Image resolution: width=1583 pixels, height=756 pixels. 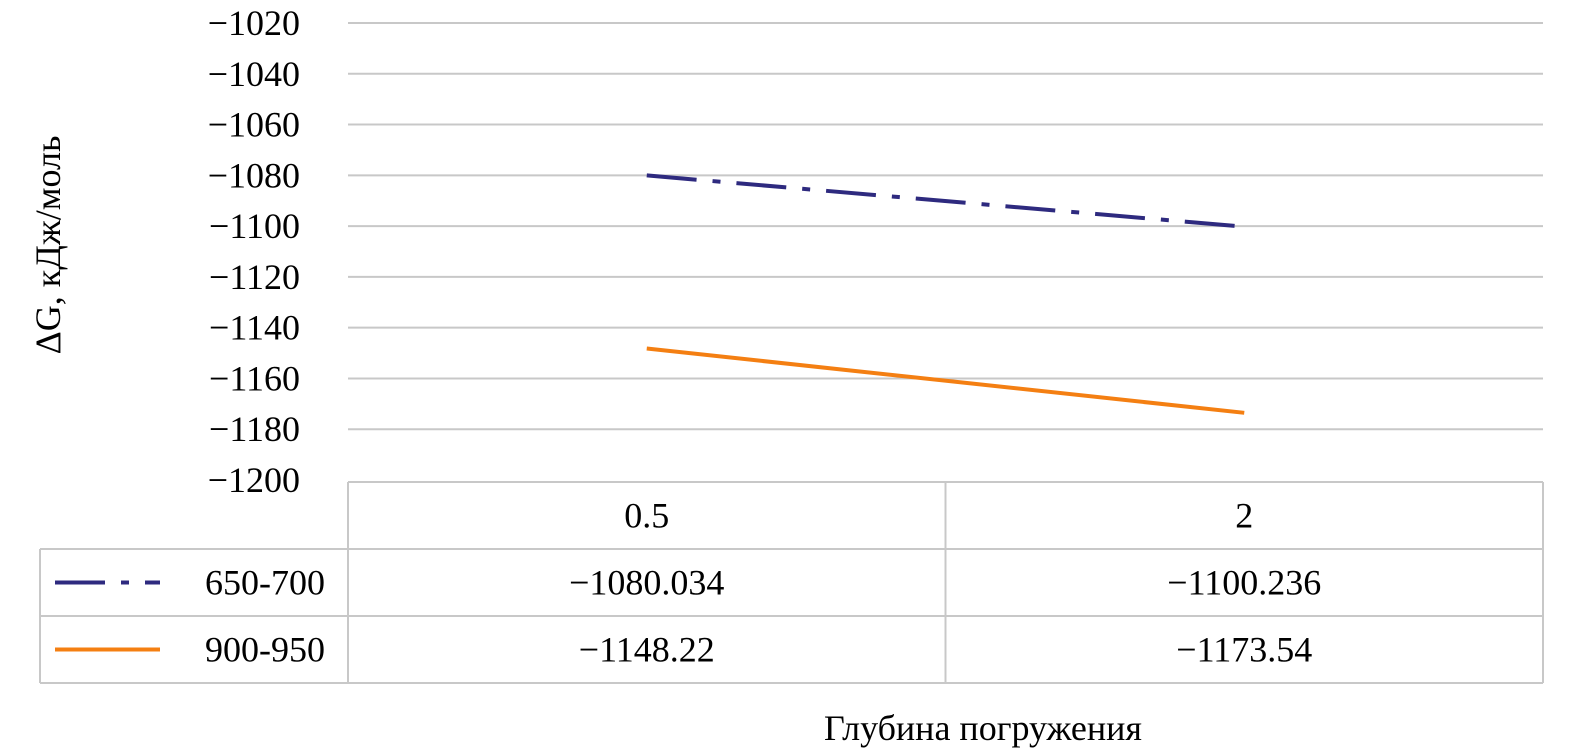 What do you see at coordinates (945, 294) in the screenshot?
I see `series-lines` at bounding box center [945, 294].